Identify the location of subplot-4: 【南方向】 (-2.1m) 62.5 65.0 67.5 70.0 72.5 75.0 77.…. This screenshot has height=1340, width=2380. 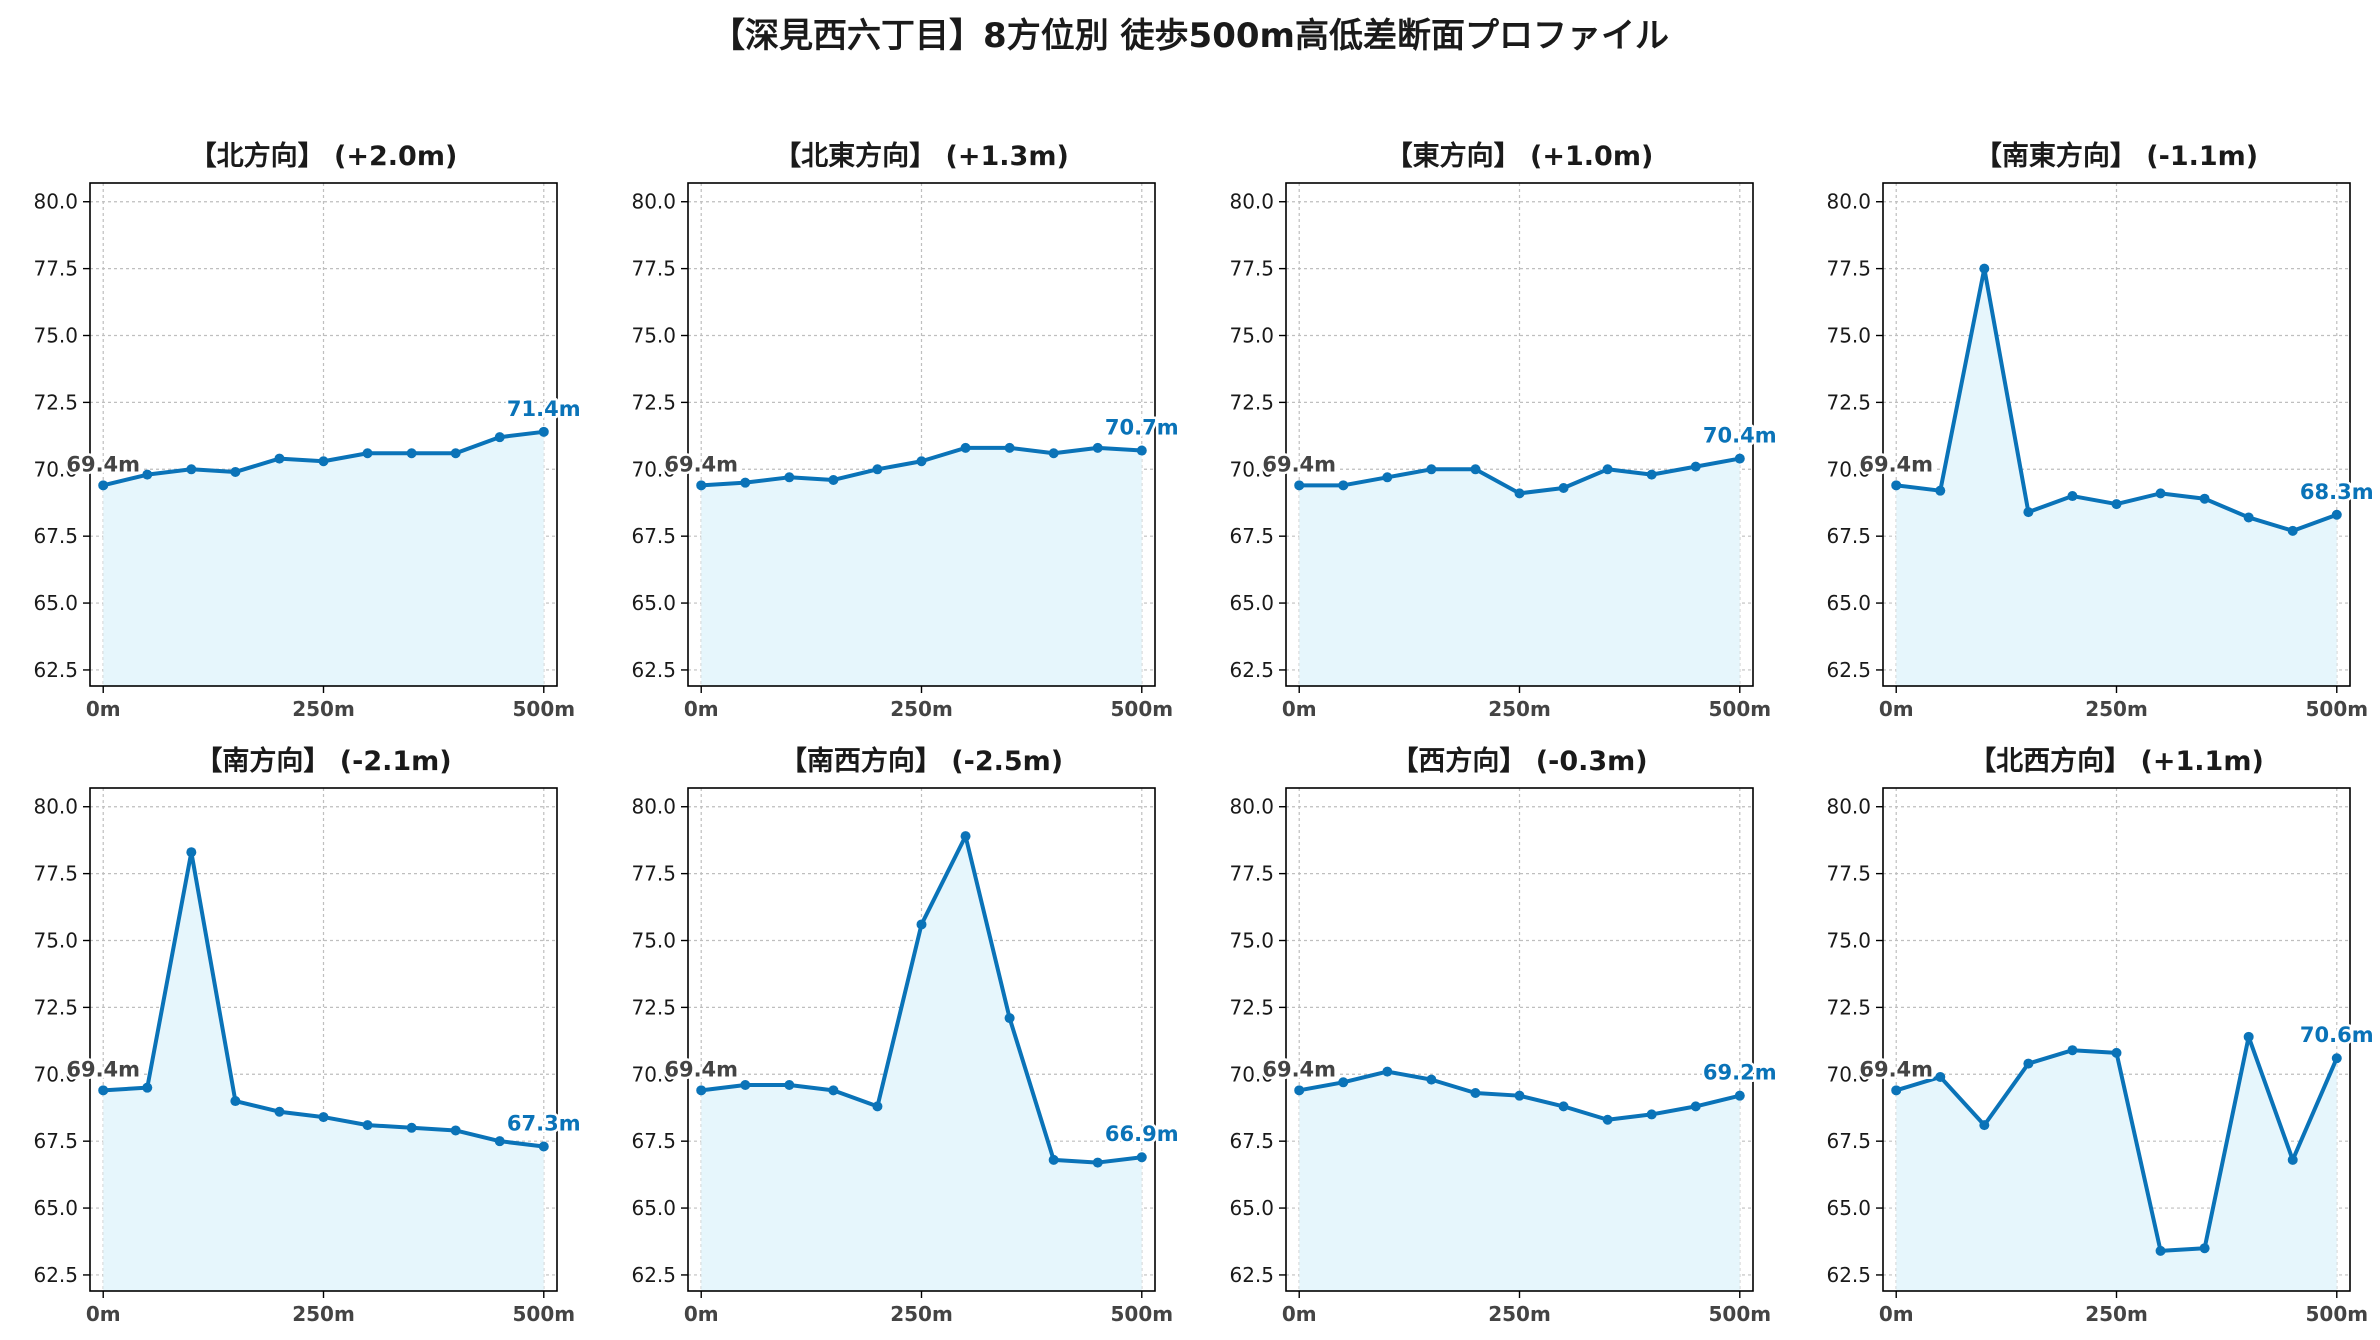
(308, 1035).